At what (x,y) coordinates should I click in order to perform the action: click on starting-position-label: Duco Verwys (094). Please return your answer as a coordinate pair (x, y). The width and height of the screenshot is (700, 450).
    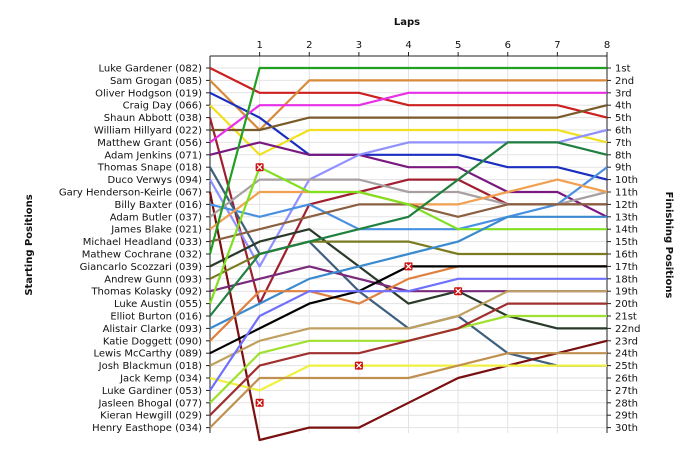
    Looking at the image, I should click on (154, 180).